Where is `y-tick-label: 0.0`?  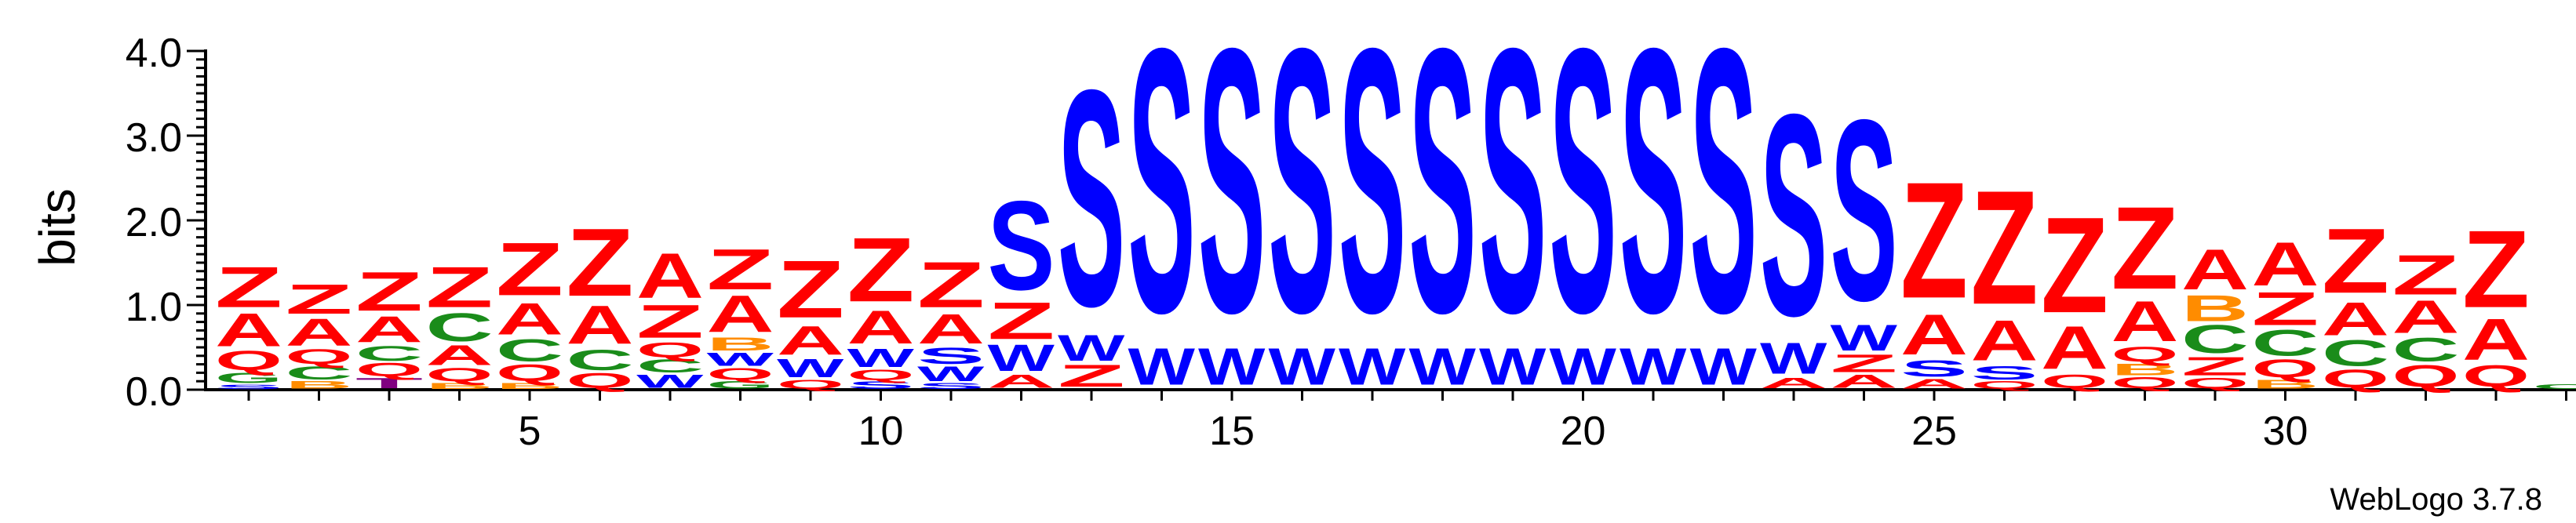 y-tick-label: 0.0 is located at coordinates (154, 392).